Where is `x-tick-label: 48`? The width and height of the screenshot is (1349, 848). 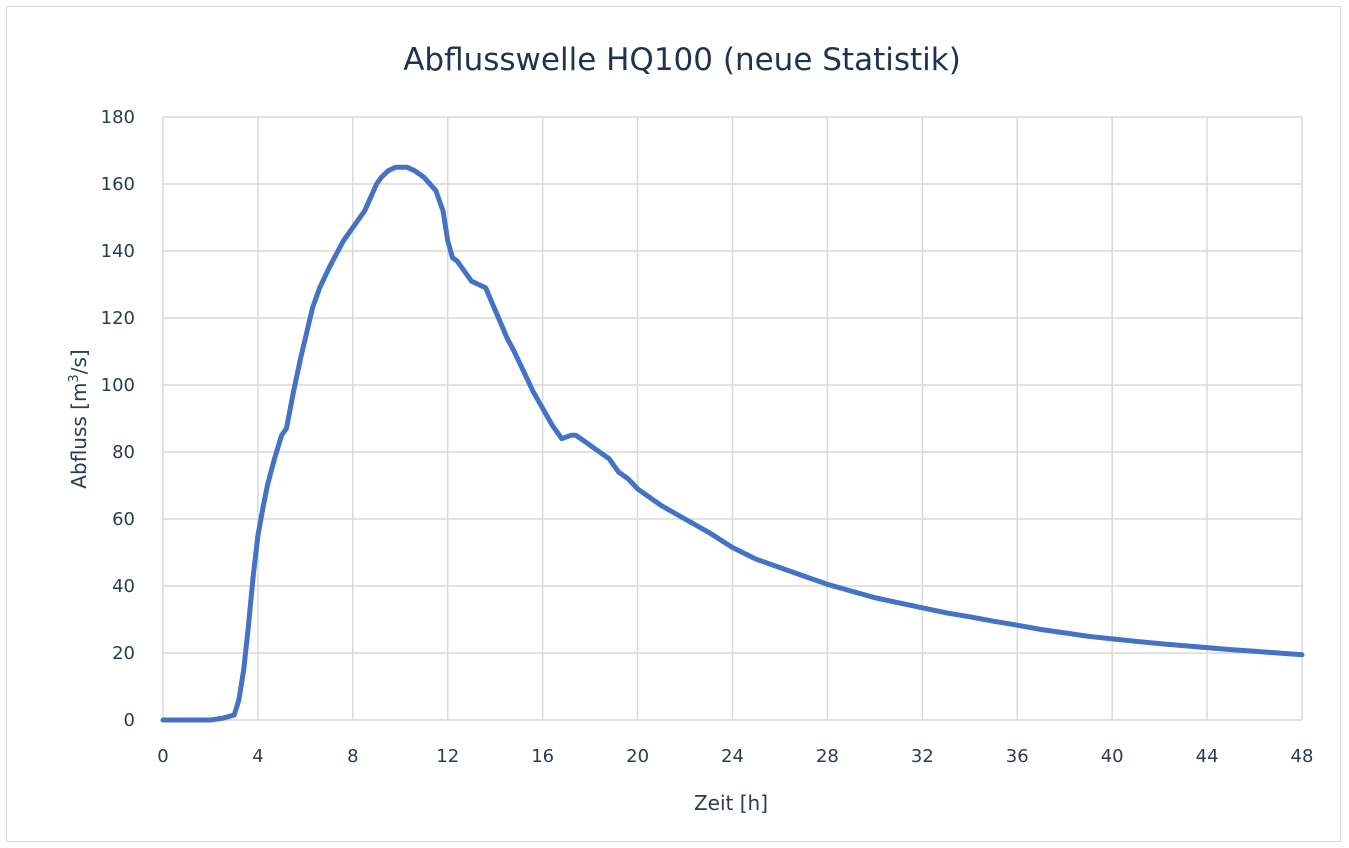 x-tick-label: 48 is located at coordinates (1302, 756).